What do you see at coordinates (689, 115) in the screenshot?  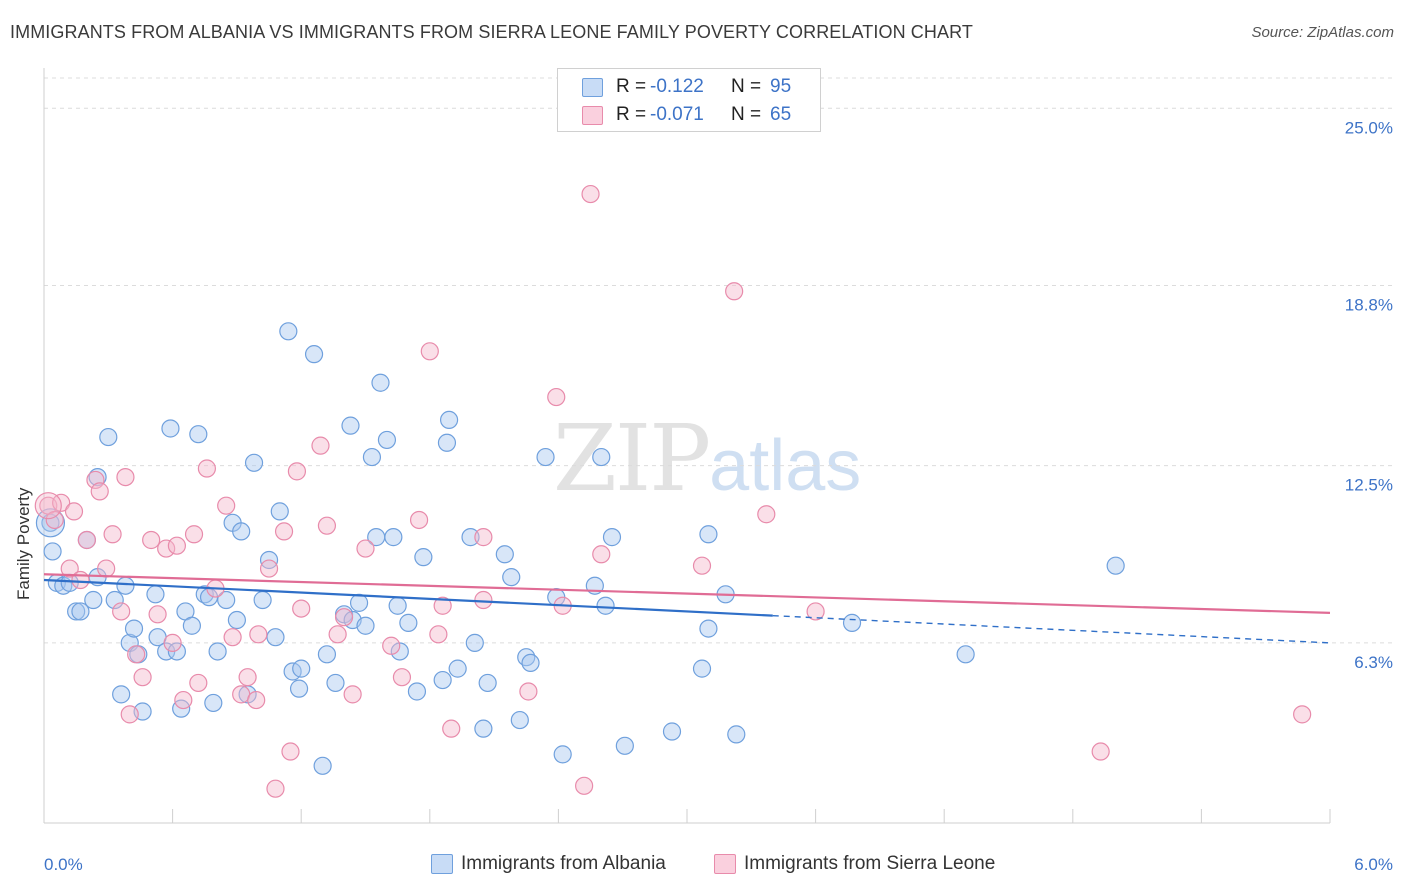 I see `stat-row-sierra-leone: R = -0.071 N = 65` at bounding box center [689, 115].